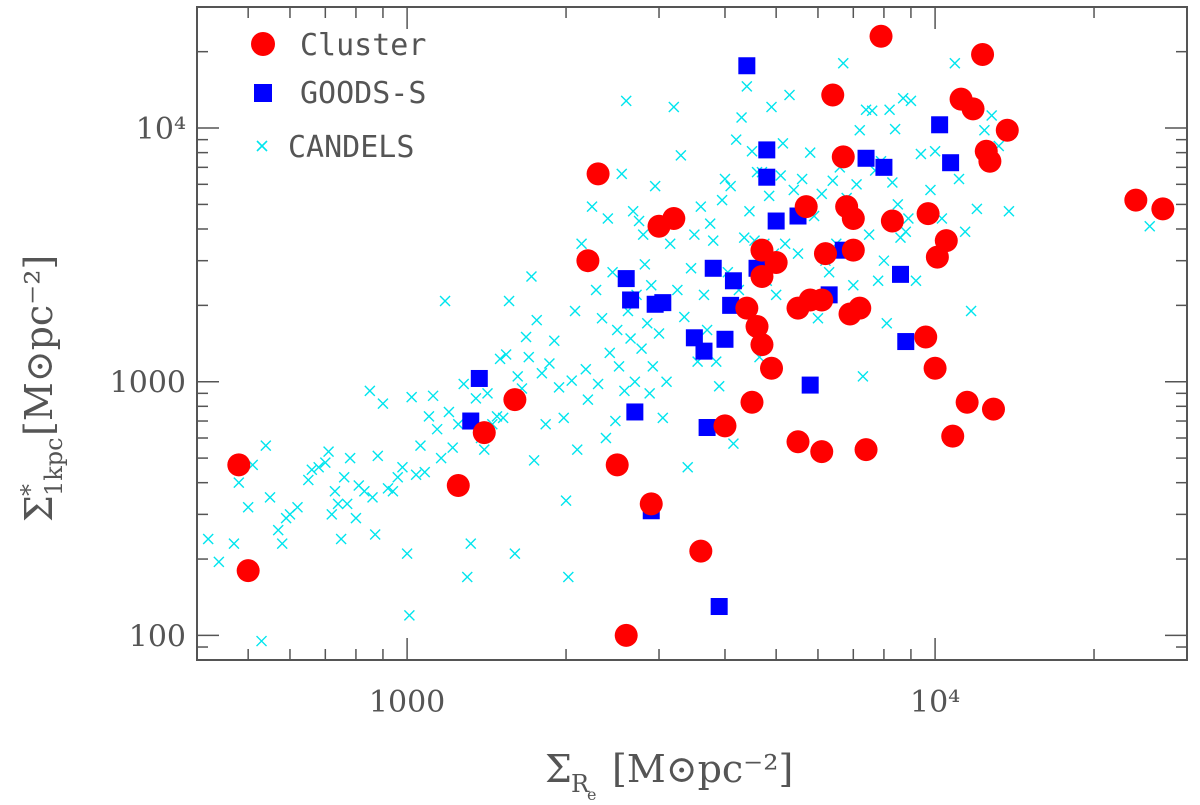 The height and width of the screenshot is (805, 1200). I want to click on y-axis-symbol: Σ, so click(39, 508).